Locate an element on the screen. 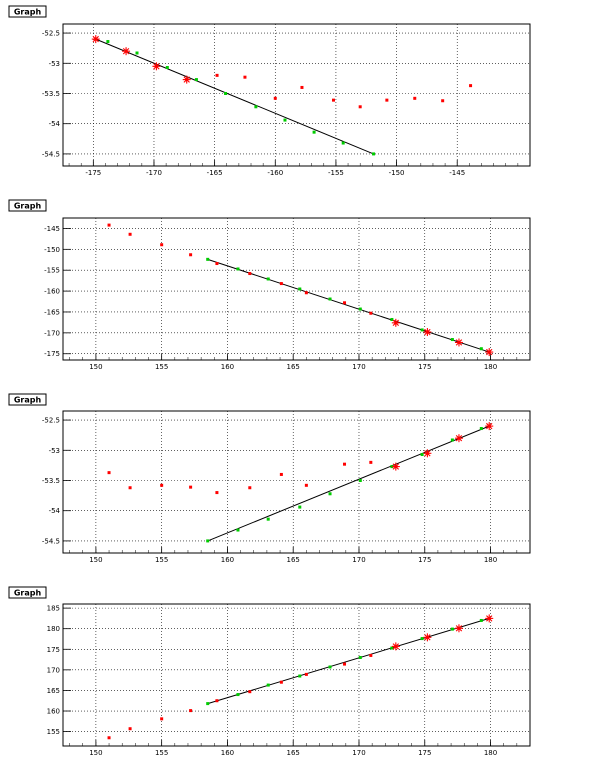  y-tick-label: -175 is located at coordinates (52, 354).